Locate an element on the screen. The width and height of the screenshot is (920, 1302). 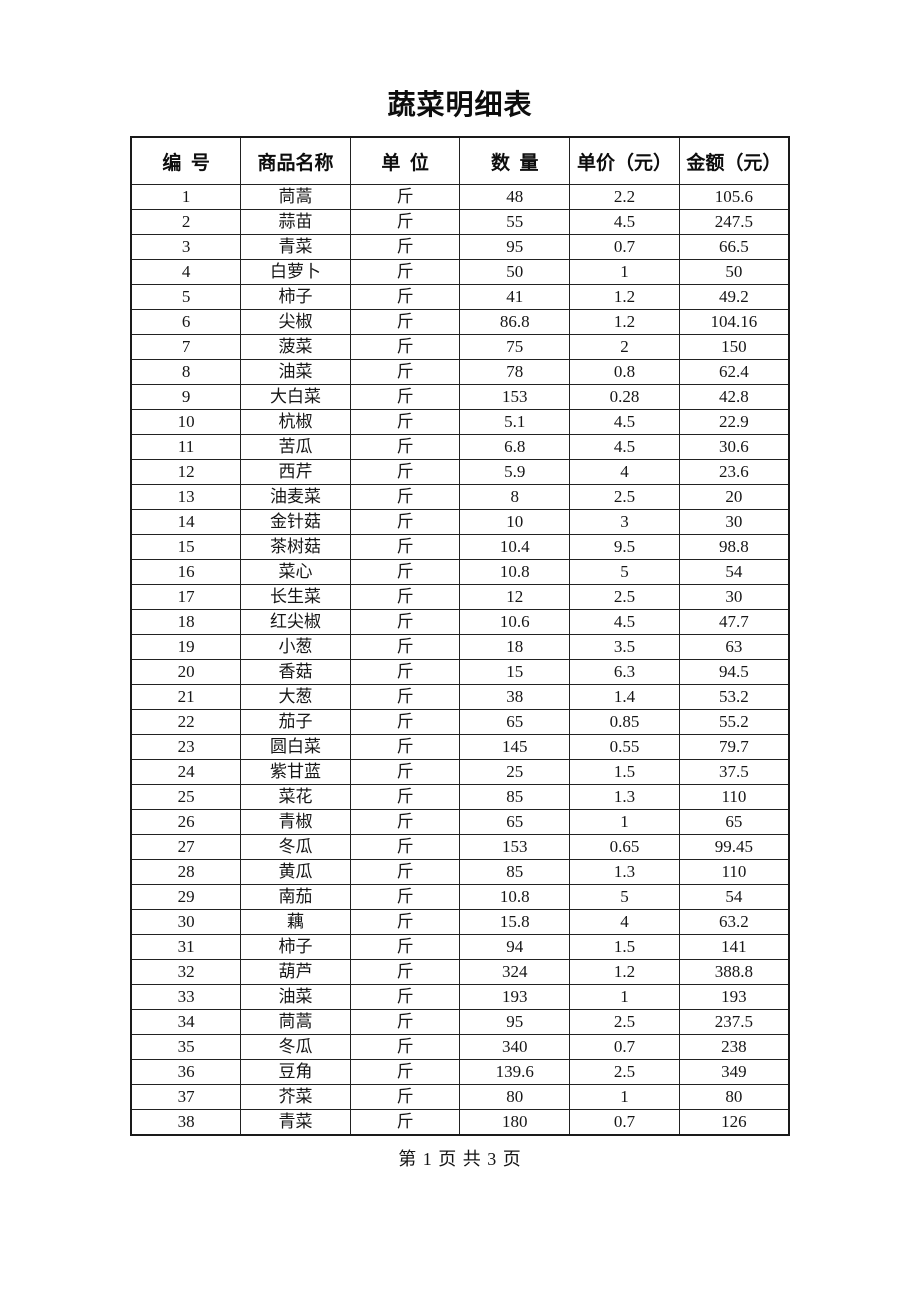
cell-amount: 238 is located at coordinates (734, 1047).